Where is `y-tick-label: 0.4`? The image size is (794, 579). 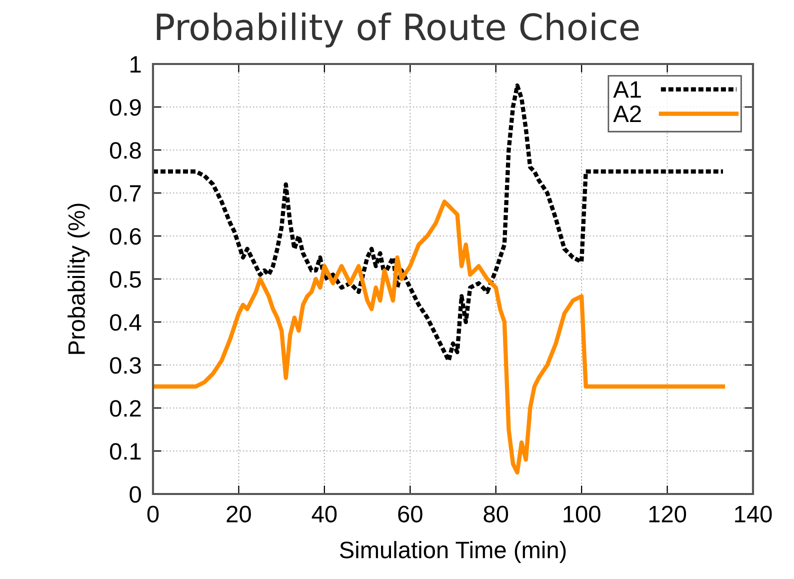
y-tick-label: 0.4 is located at coordinates (126, 322).